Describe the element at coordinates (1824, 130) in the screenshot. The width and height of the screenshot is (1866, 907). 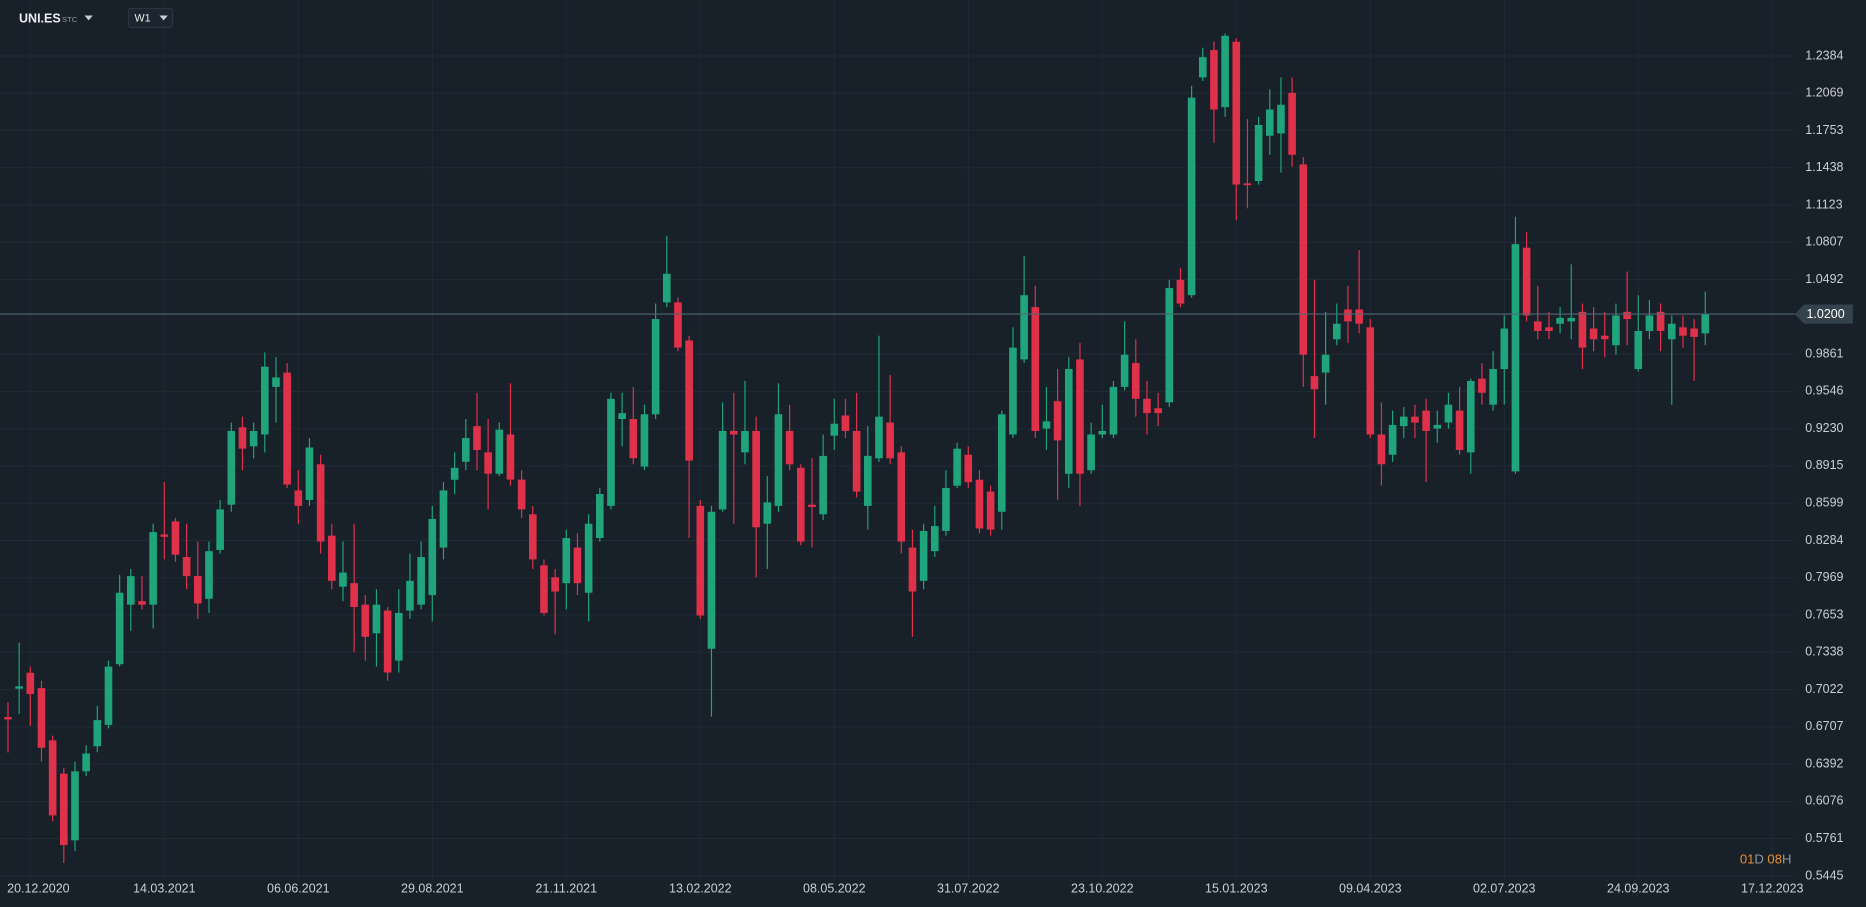
I see `y-tick-label: 1.1753` at that location.